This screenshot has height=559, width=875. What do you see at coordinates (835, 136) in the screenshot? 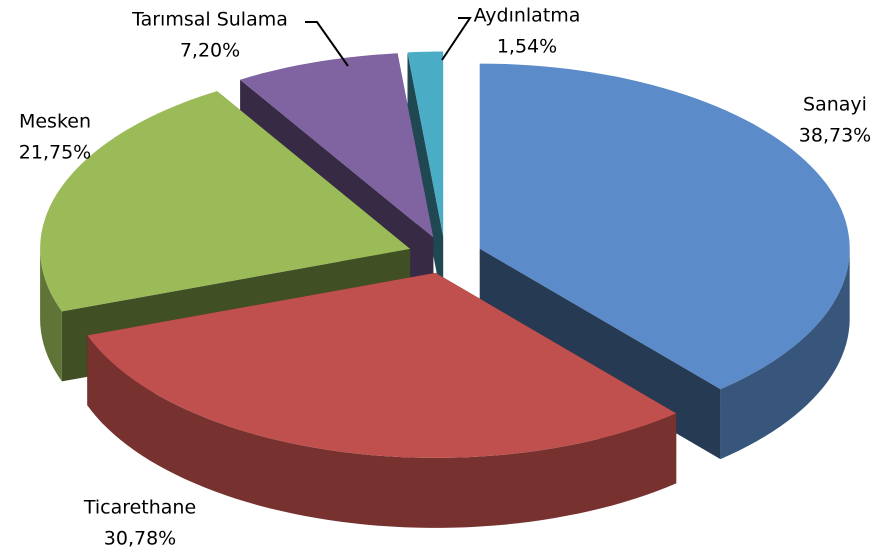
I see `slice-value-label: 38,73%` at bounding box center [835, 136].